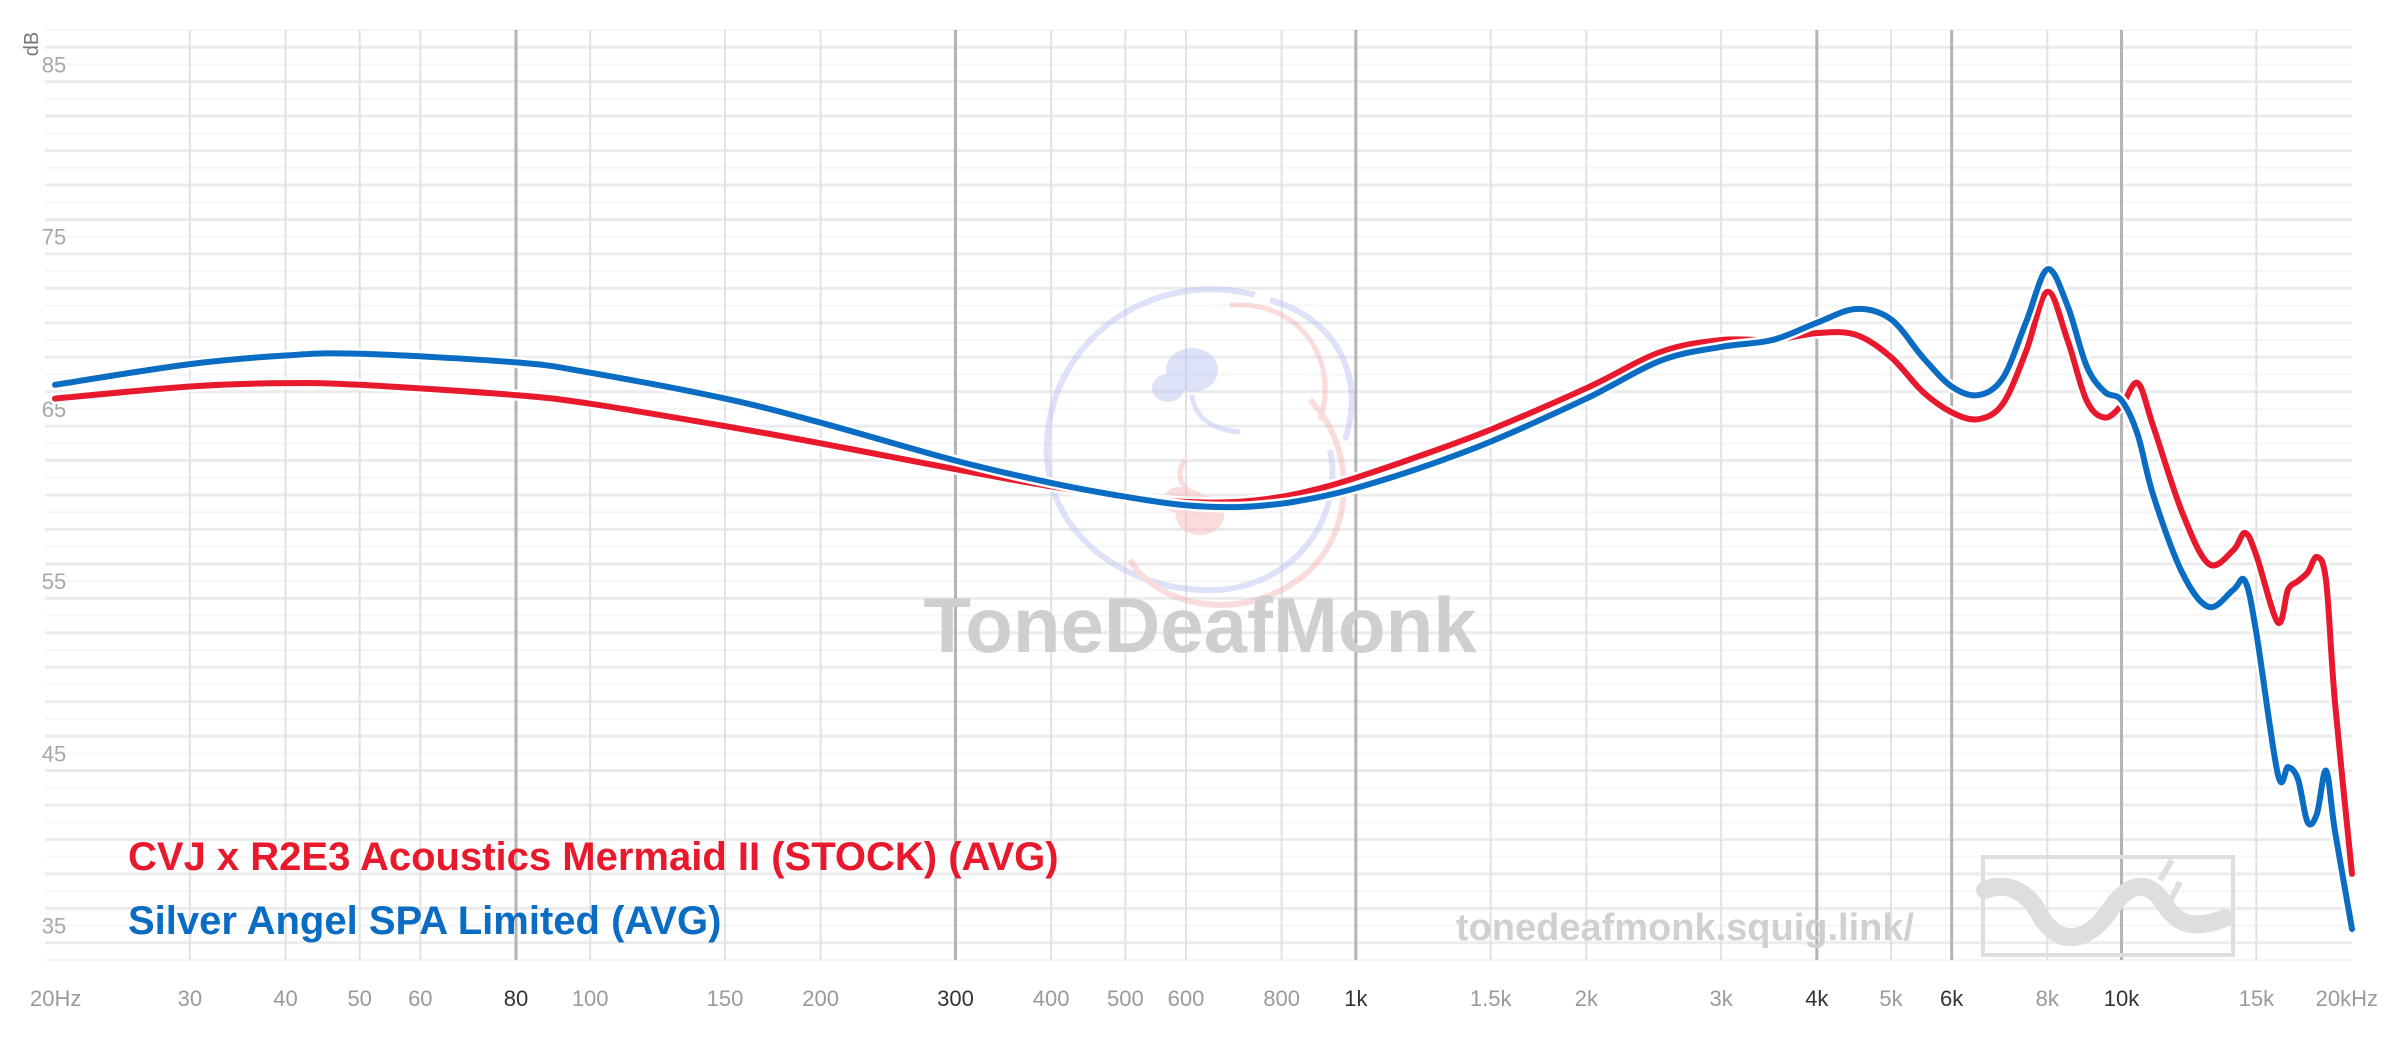 This screenshot has width=2400, height=1043. I want to click on y-tick-label: 45, so click(54, 753).